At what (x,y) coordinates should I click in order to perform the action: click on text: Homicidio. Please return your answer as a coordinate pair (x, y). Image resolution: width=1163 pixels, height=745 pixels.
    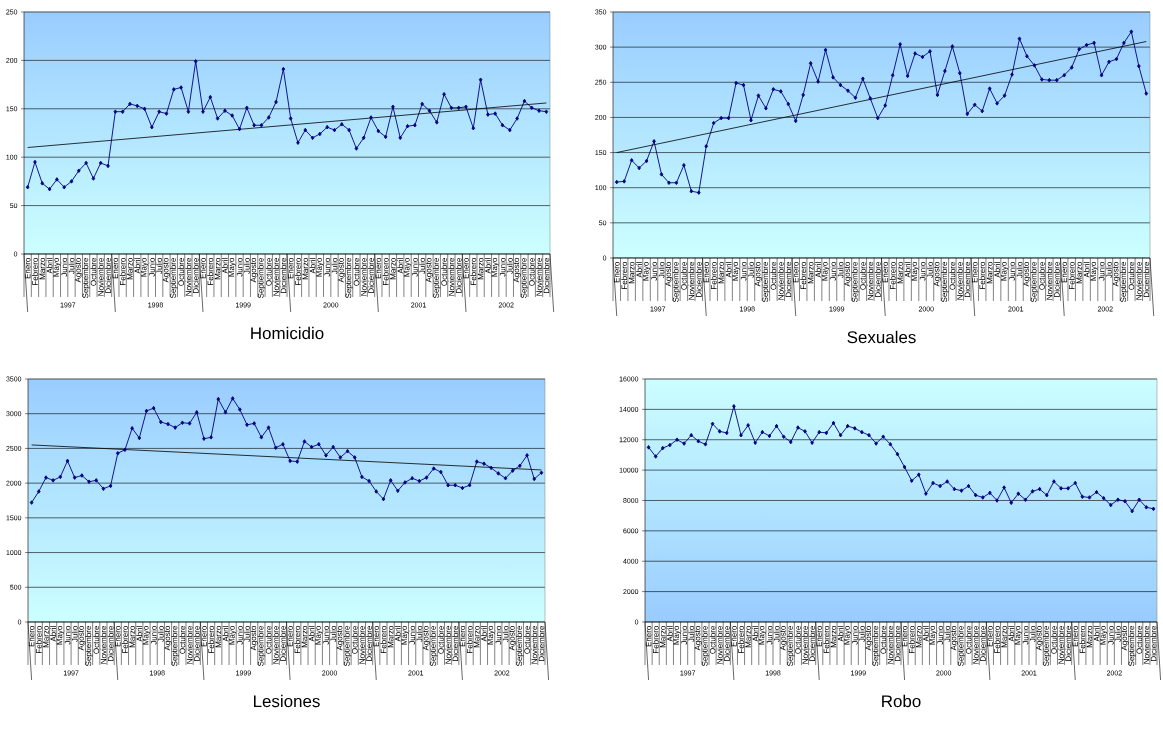
    Looking at the image, I should click on (287, 333).